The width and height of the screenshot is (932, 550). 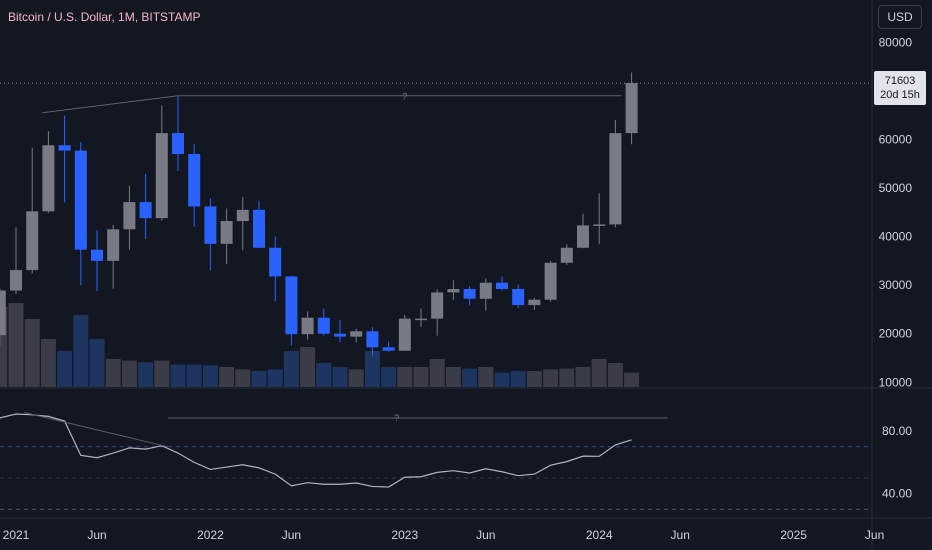 I want to click on time-tick-label: 2023, so click(x=404, y=535).